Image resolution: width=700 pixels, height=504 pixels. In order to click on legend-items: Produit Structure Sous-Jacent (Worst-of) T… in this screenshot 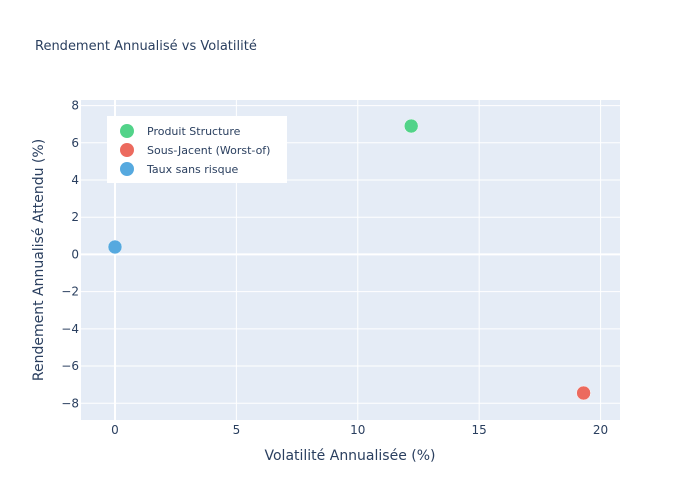, I will do `click(195, 150)`.